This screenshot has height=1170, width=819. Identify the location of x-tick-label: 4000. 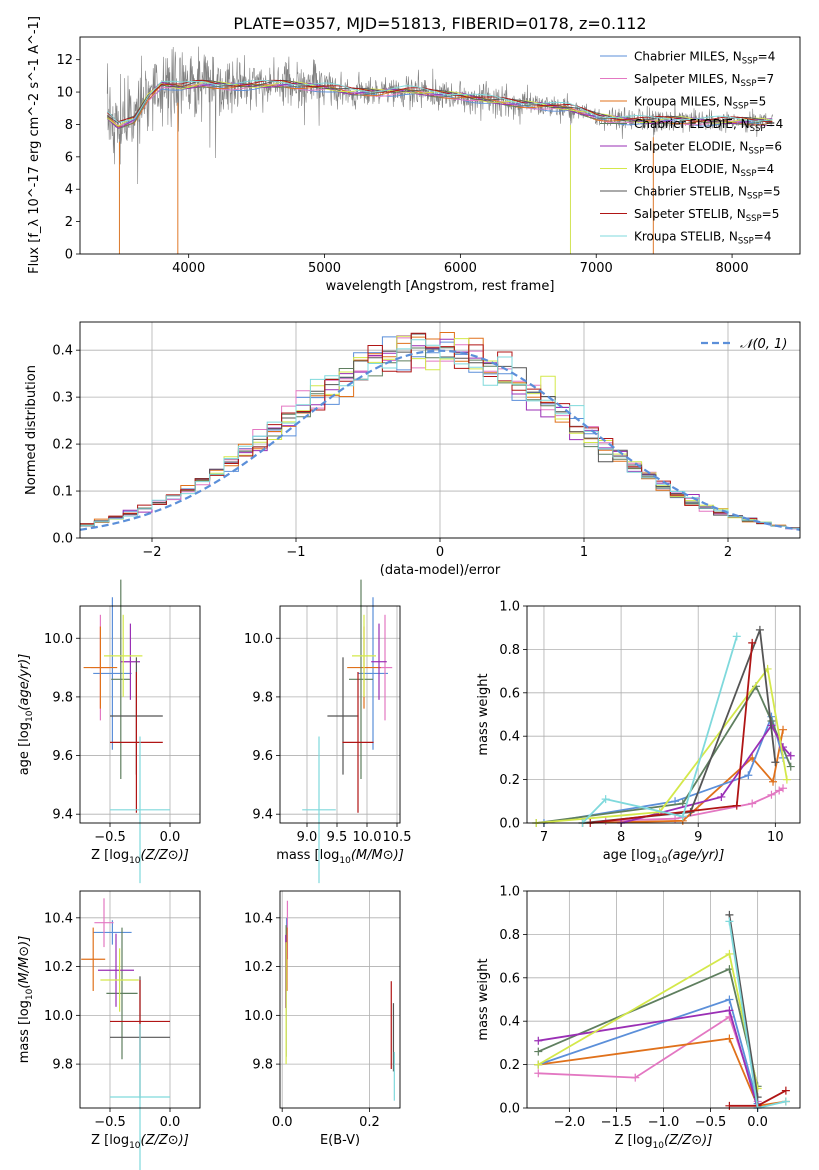
(188, 268).